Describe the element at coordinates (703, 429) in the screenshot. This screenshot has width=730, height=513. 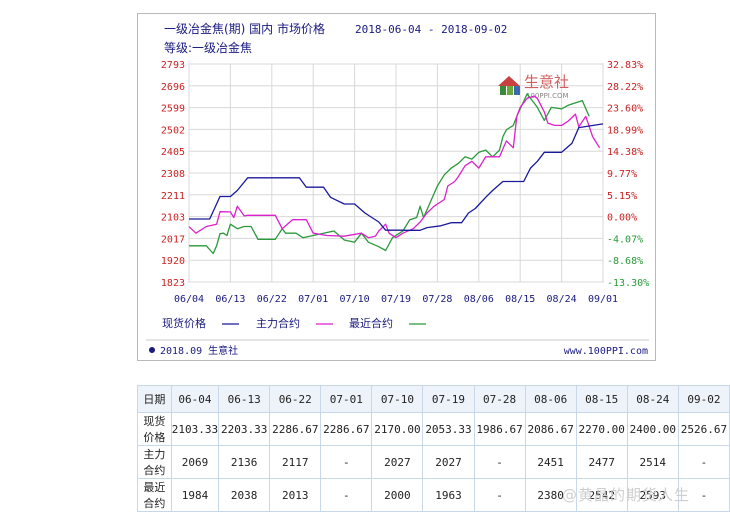
I see `table-cell: 2526.67` at that location.